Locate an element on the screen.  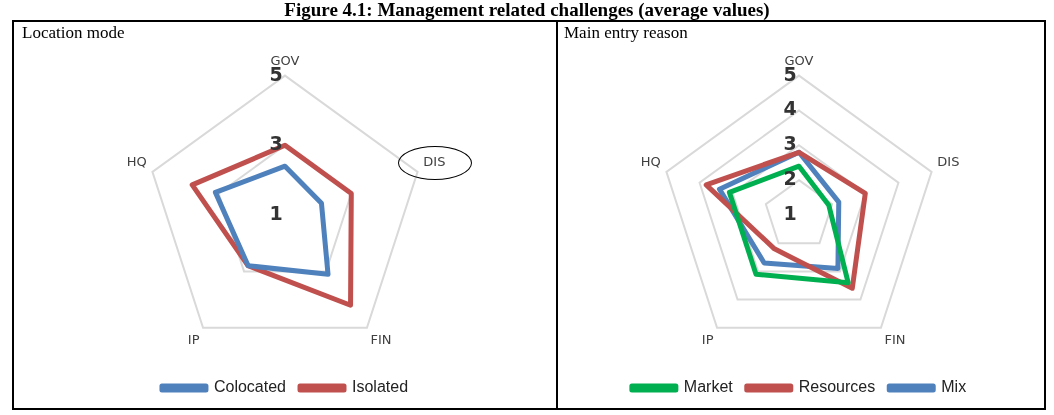
y-tick-label: 2 is located at coordinates (790, 178).